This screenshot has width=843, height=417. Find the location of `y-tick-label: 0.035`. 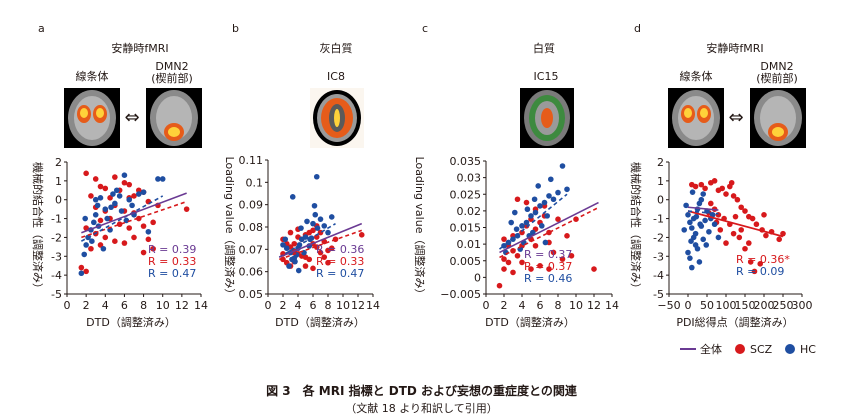

y-tick-label: 0.035 is located at coordinates (466, 161).